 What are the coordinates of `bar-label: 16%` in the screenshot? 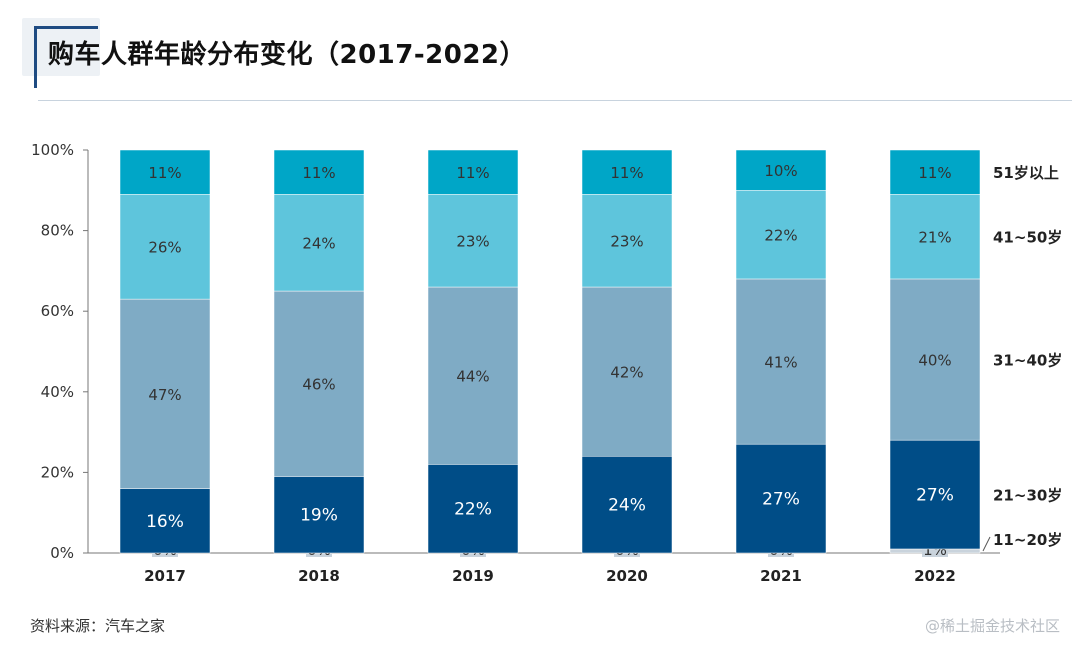 It's located at (165, 522).